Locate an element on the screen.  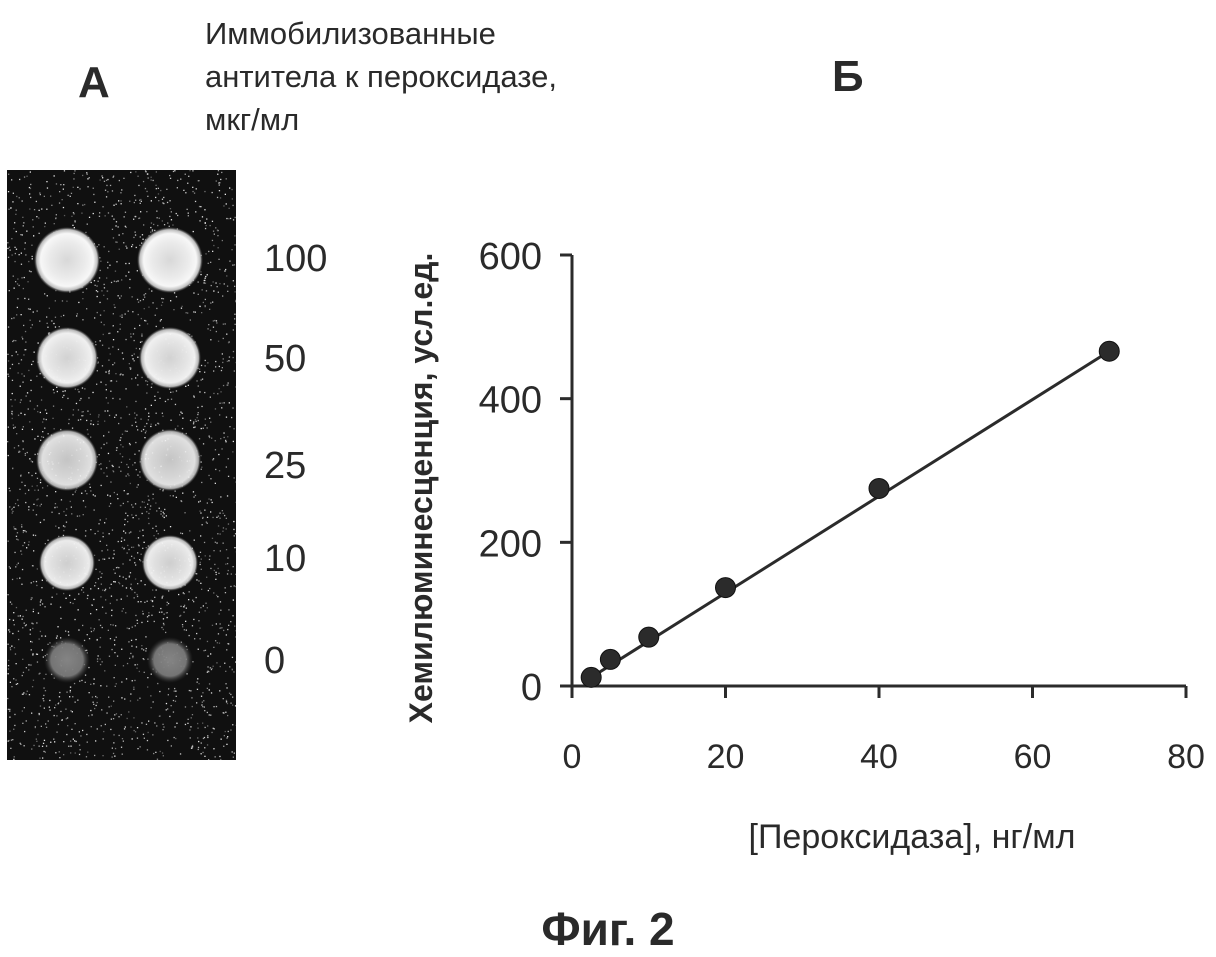
y-tick-label: 600 is located at coordinates (510, 257).